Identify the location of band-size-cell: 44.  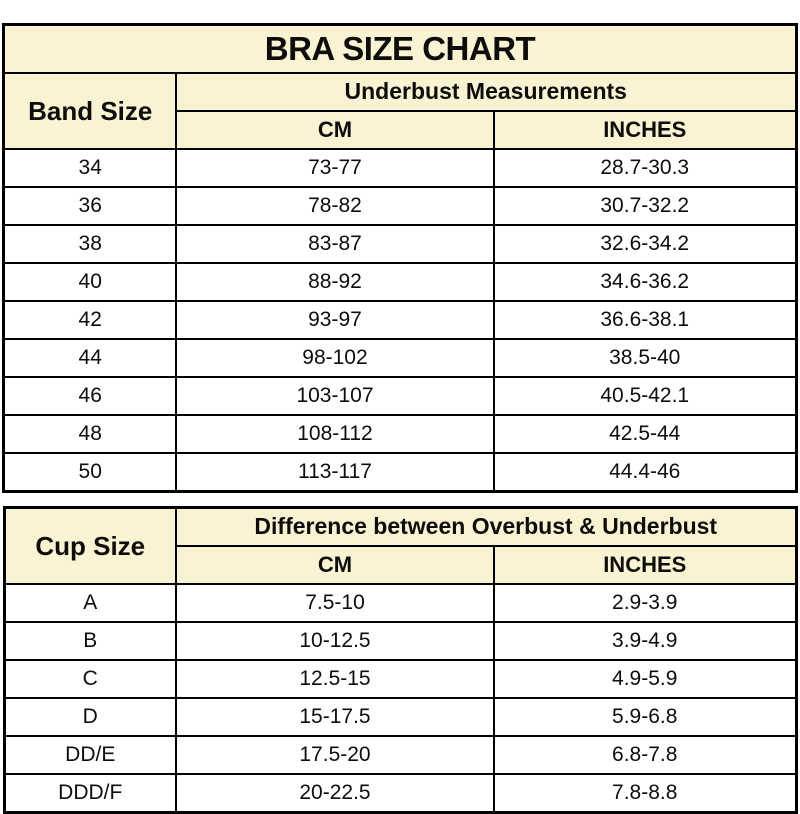
(89, 358).